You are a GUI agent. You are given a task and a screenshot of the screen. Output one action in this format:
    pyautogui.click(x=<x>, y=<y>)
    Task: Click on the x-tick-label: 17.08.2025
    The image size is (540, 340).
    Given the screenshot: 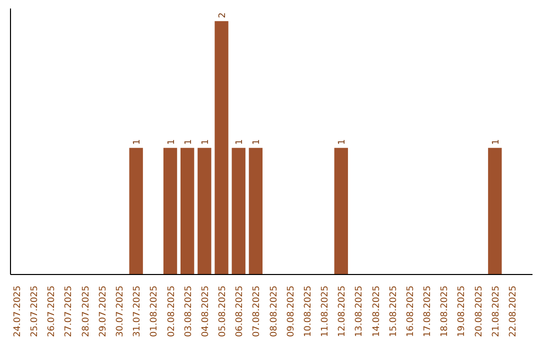 What is the action you would take?
    pyautogui.click(x=428, y=312)
    